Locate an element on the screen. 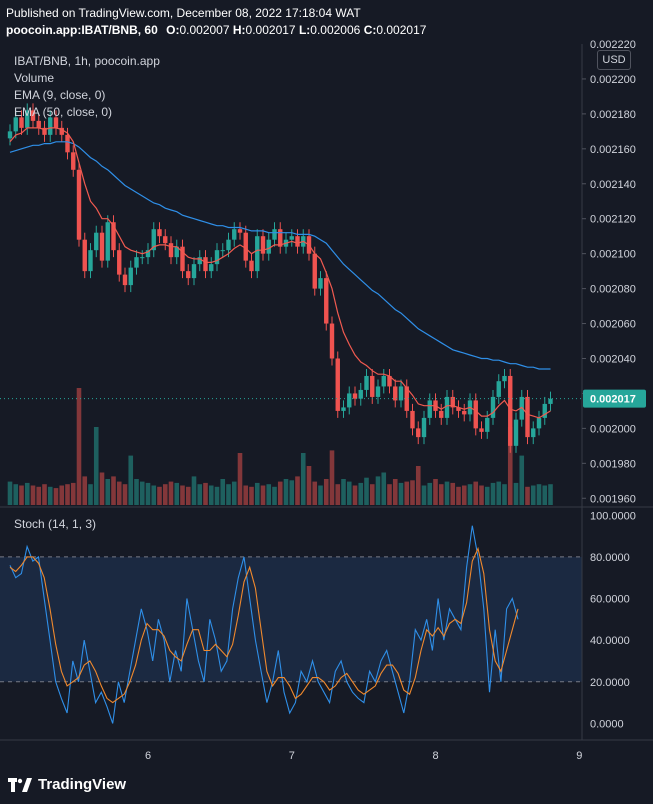 Image resolution: width=653 pixels, height=804 pixels. brand-name: TradingView is located at coordinates (82, 784).